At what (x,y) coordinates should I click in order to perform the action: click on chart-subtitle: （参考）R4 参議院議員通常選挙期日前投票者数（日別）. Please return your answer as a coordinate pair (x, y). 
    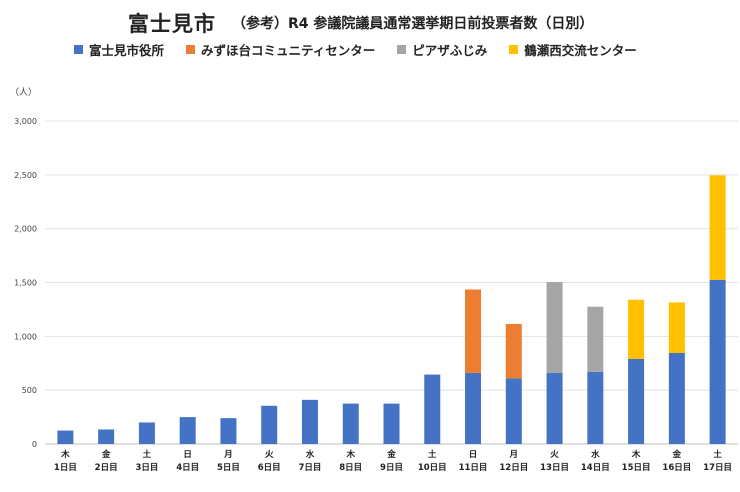
    Looking at the image, I should click on (413, 24).